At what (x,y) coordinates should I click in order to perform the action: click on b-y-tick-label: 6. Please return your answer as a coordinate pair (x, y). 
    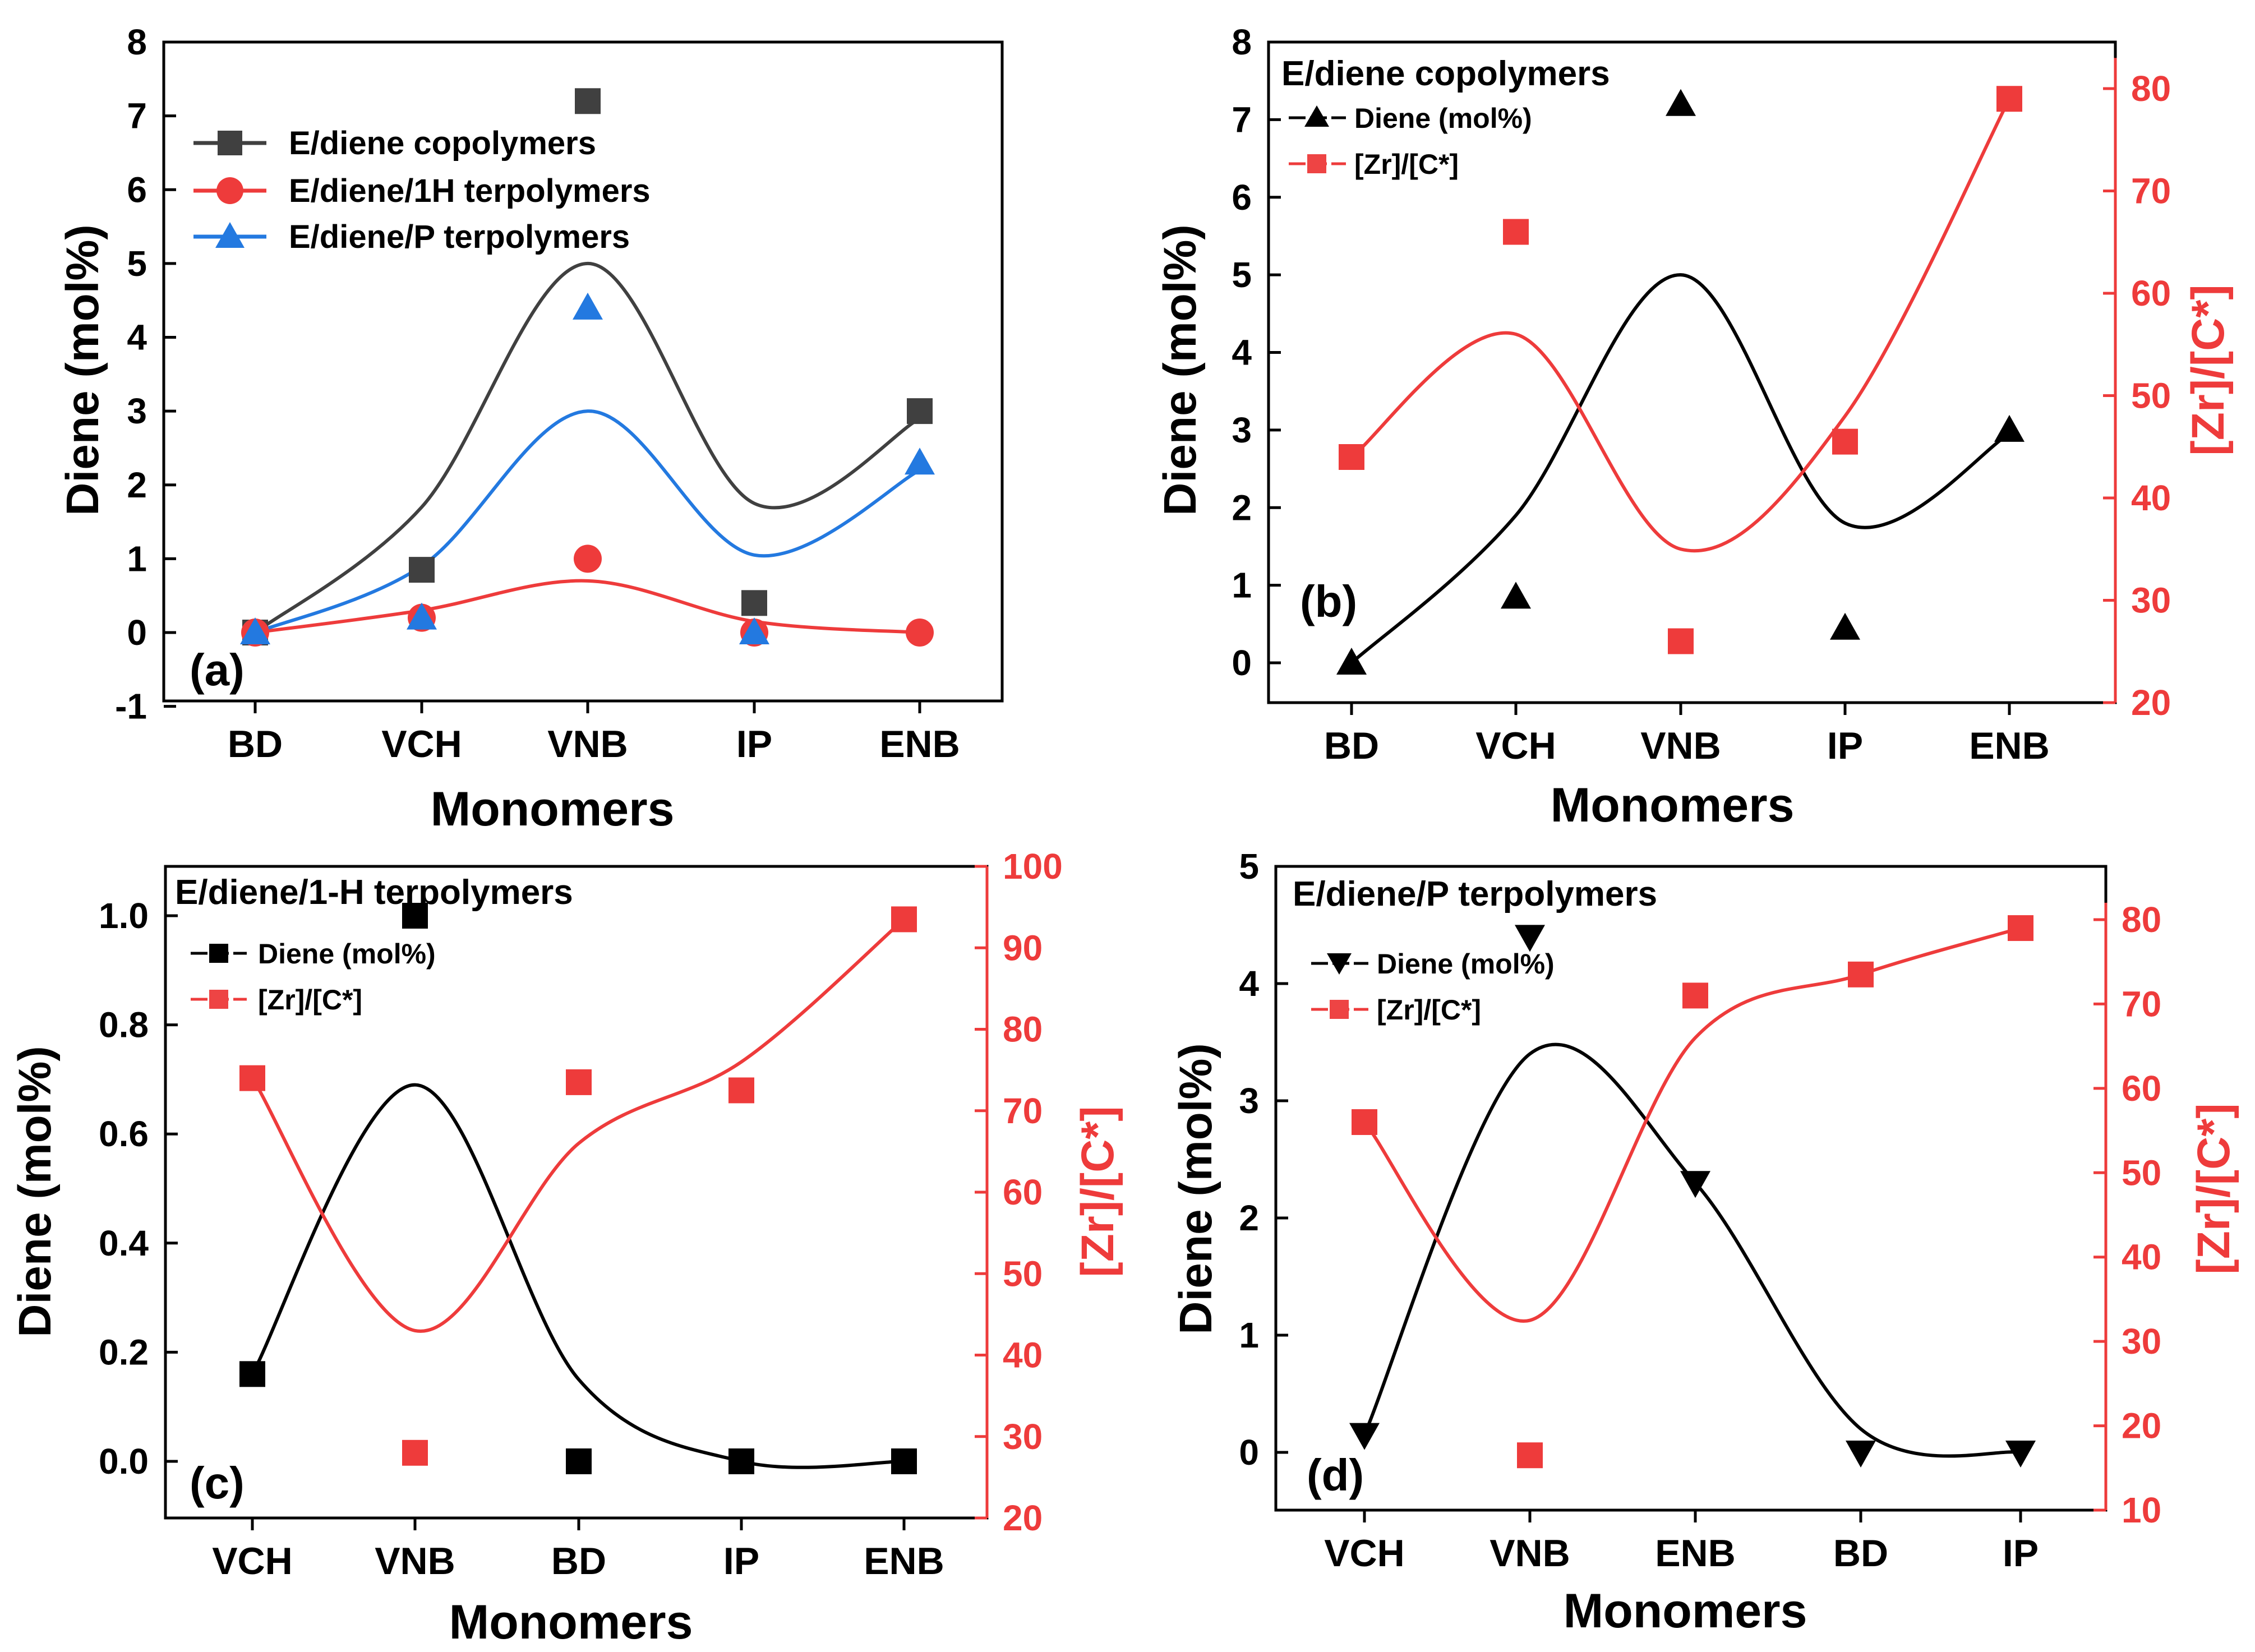
    Looking at the image, I should click on (1242, 197).